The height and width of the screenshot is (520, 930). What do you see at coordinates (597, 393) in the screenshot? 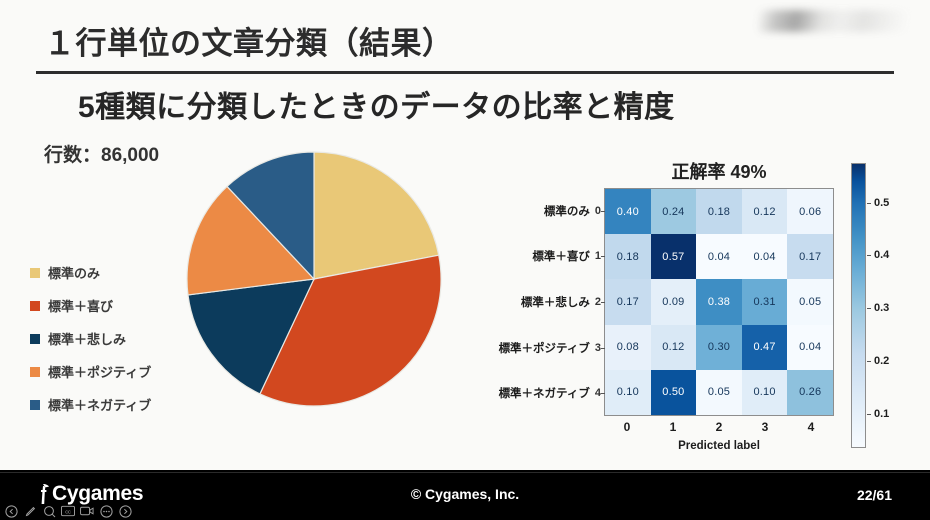
I see `y-label-index: 4` at bounding box center [597, 393].